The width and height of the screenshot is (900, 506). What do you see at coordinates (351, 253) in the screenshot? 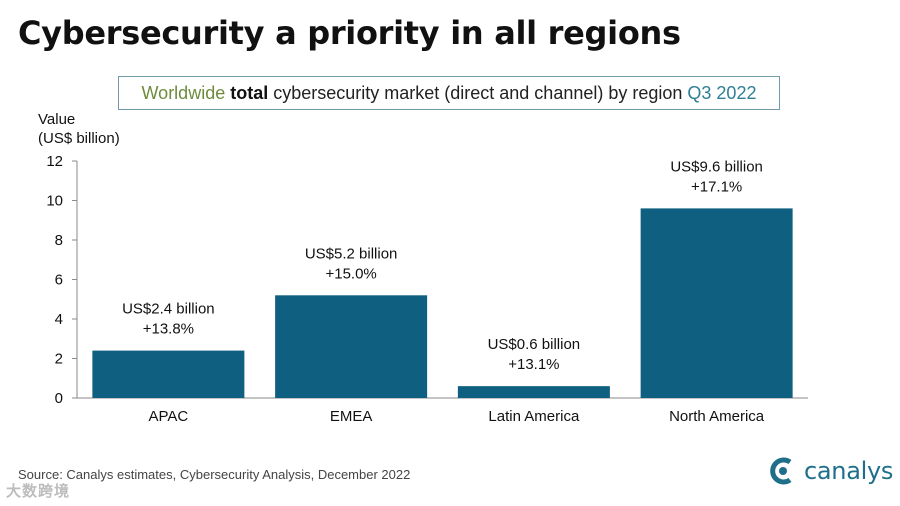
I see `data-label-value: US$5.2 billion` at bounding box center [351, 253].